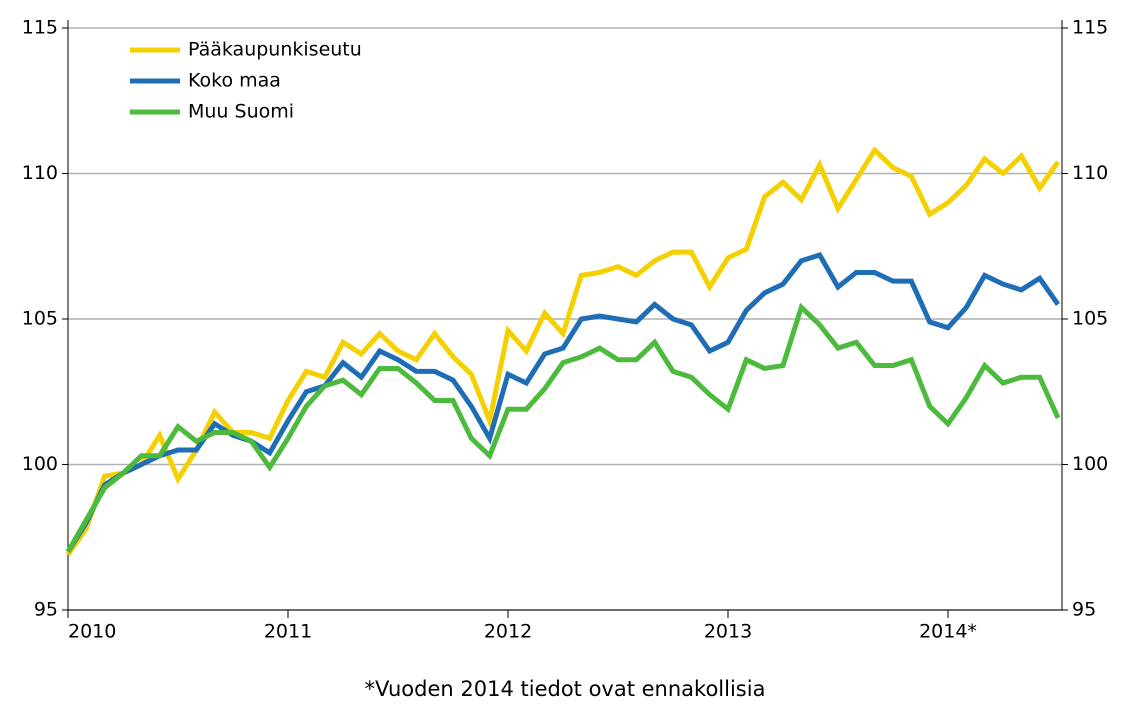 The height and width of the screenshot is (710, 1123). What do you see at coordinates (1090, 319) in the screenshot?
I see `y2-tick-label: 105` at bounding box center [1090, 319].